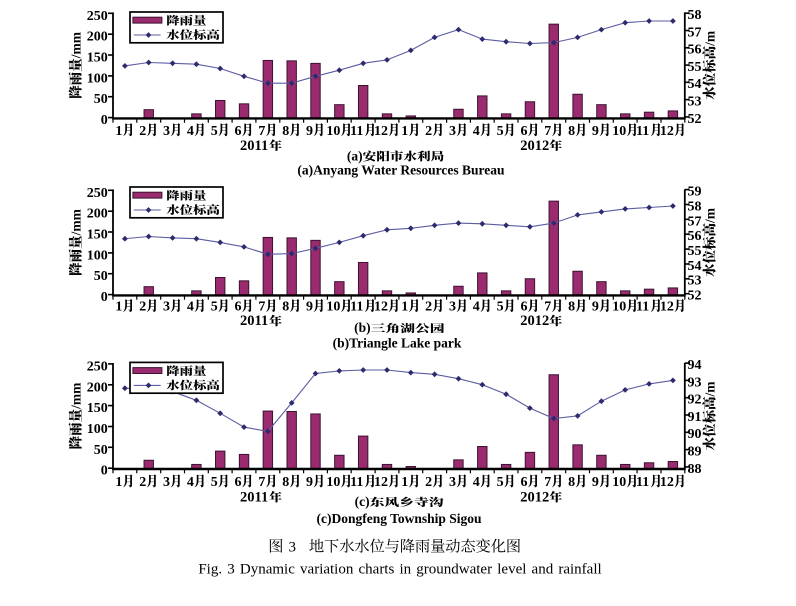 The width and height of the screenshot is (796, 606). What do you see at coordinates (97, 429) in the screenshot?
I see `svg-text: 100` at bounding box center [97, 429].